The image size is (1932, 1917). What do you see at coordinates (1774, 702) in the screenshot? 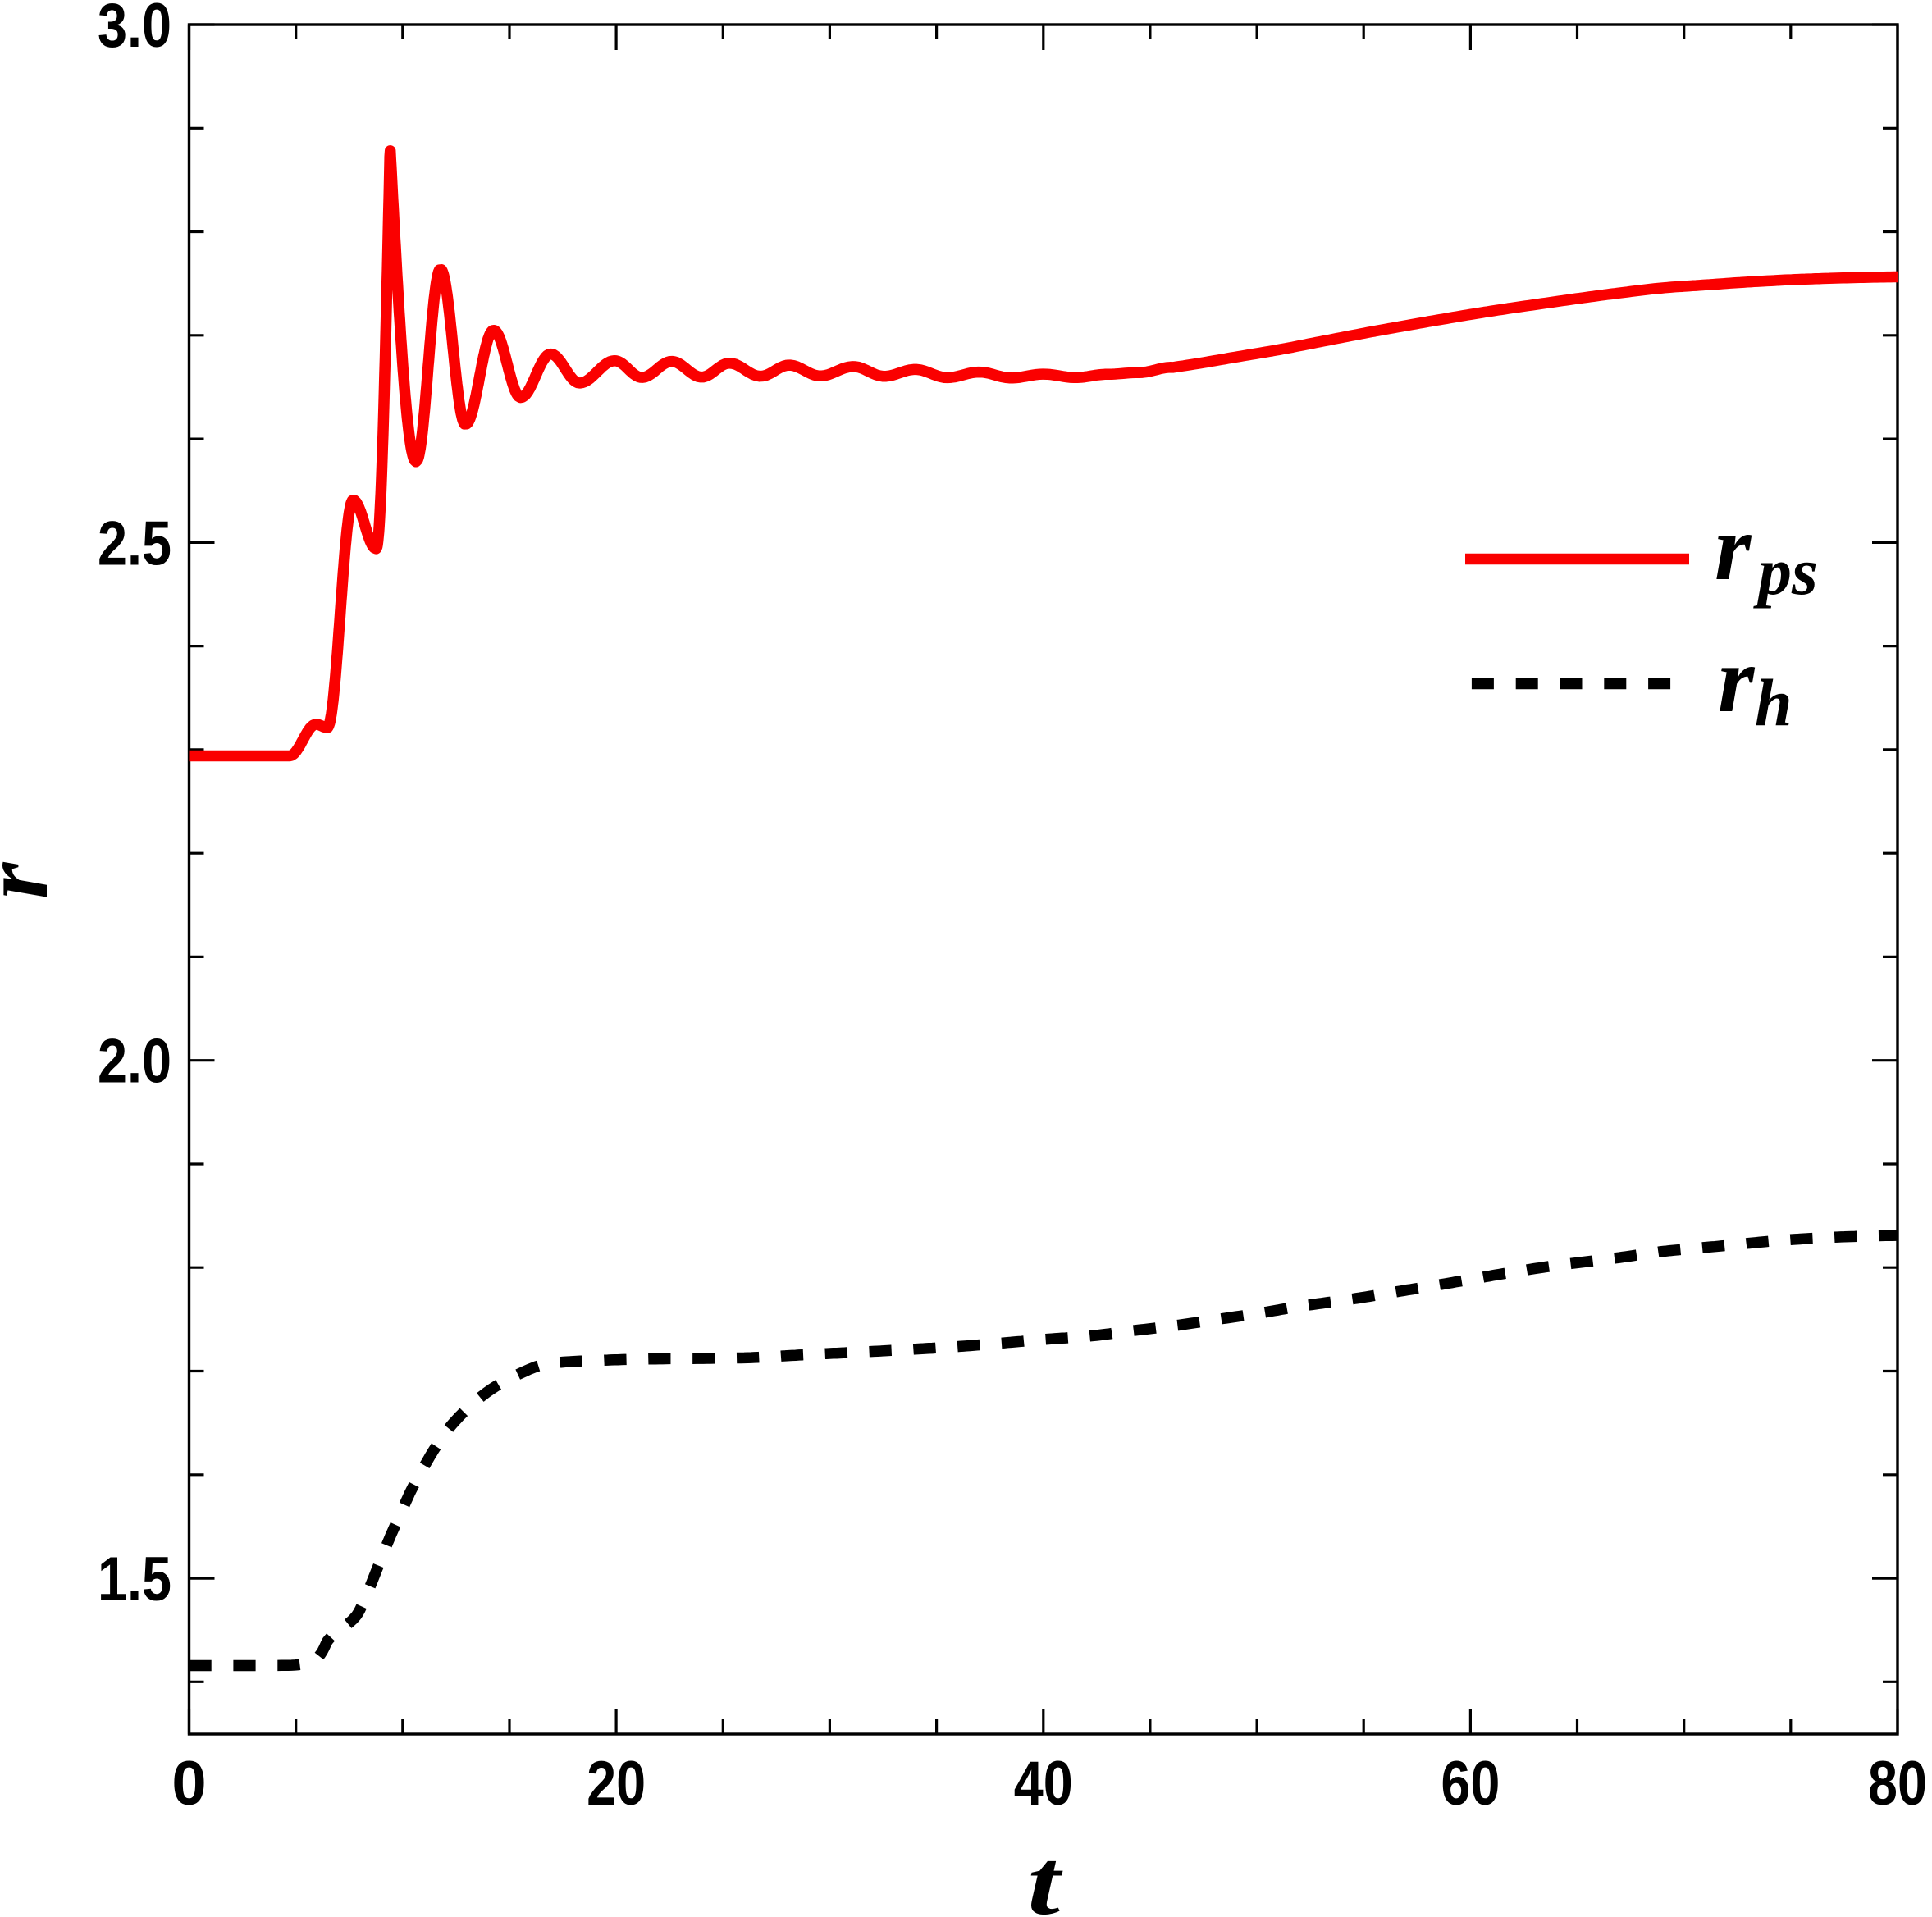
I see `svg-text: h` at bounding box center [1774, 702].